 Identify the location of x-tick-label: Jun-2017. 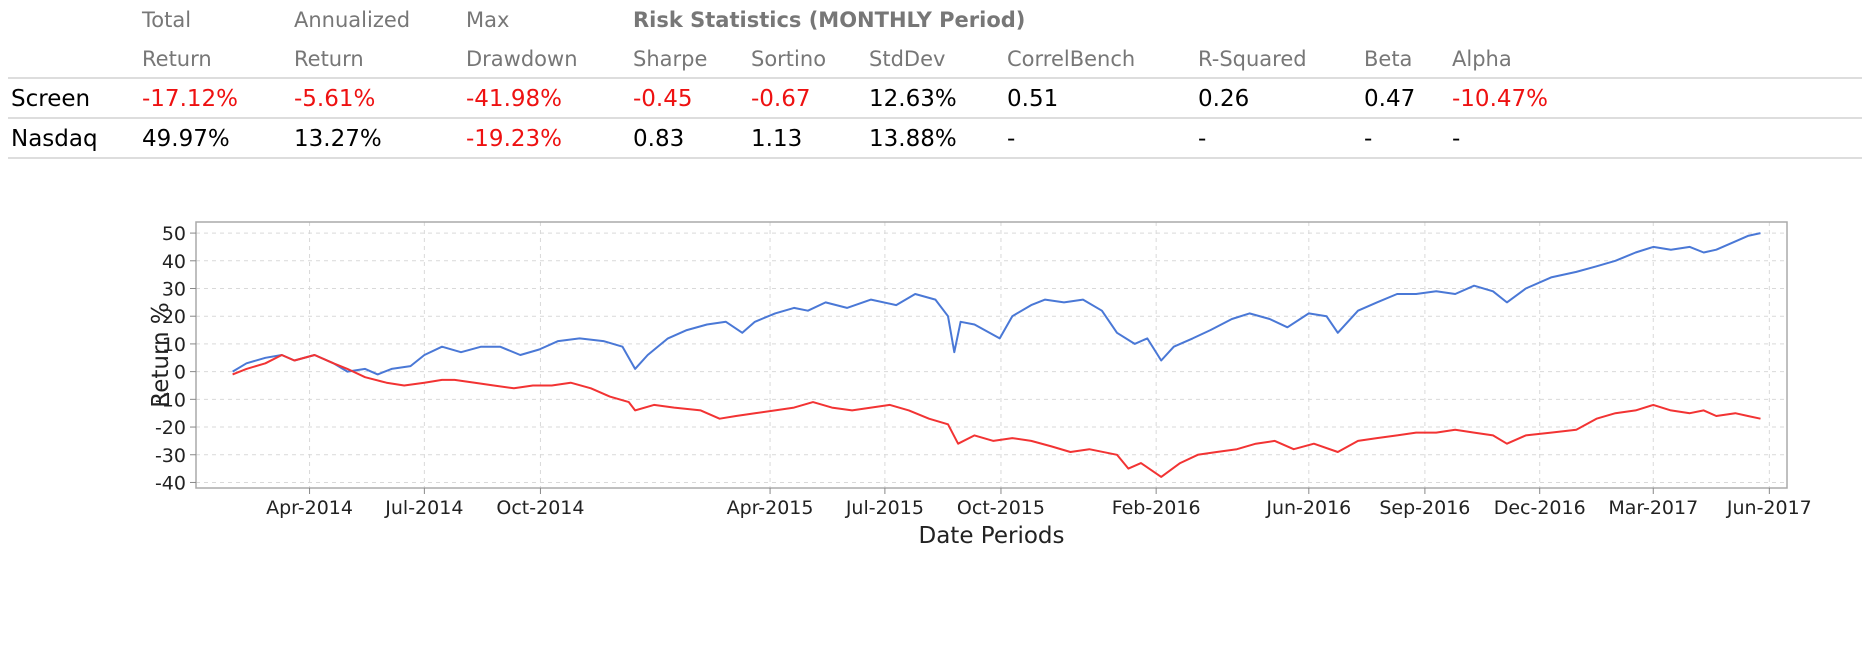
(1769, 508).